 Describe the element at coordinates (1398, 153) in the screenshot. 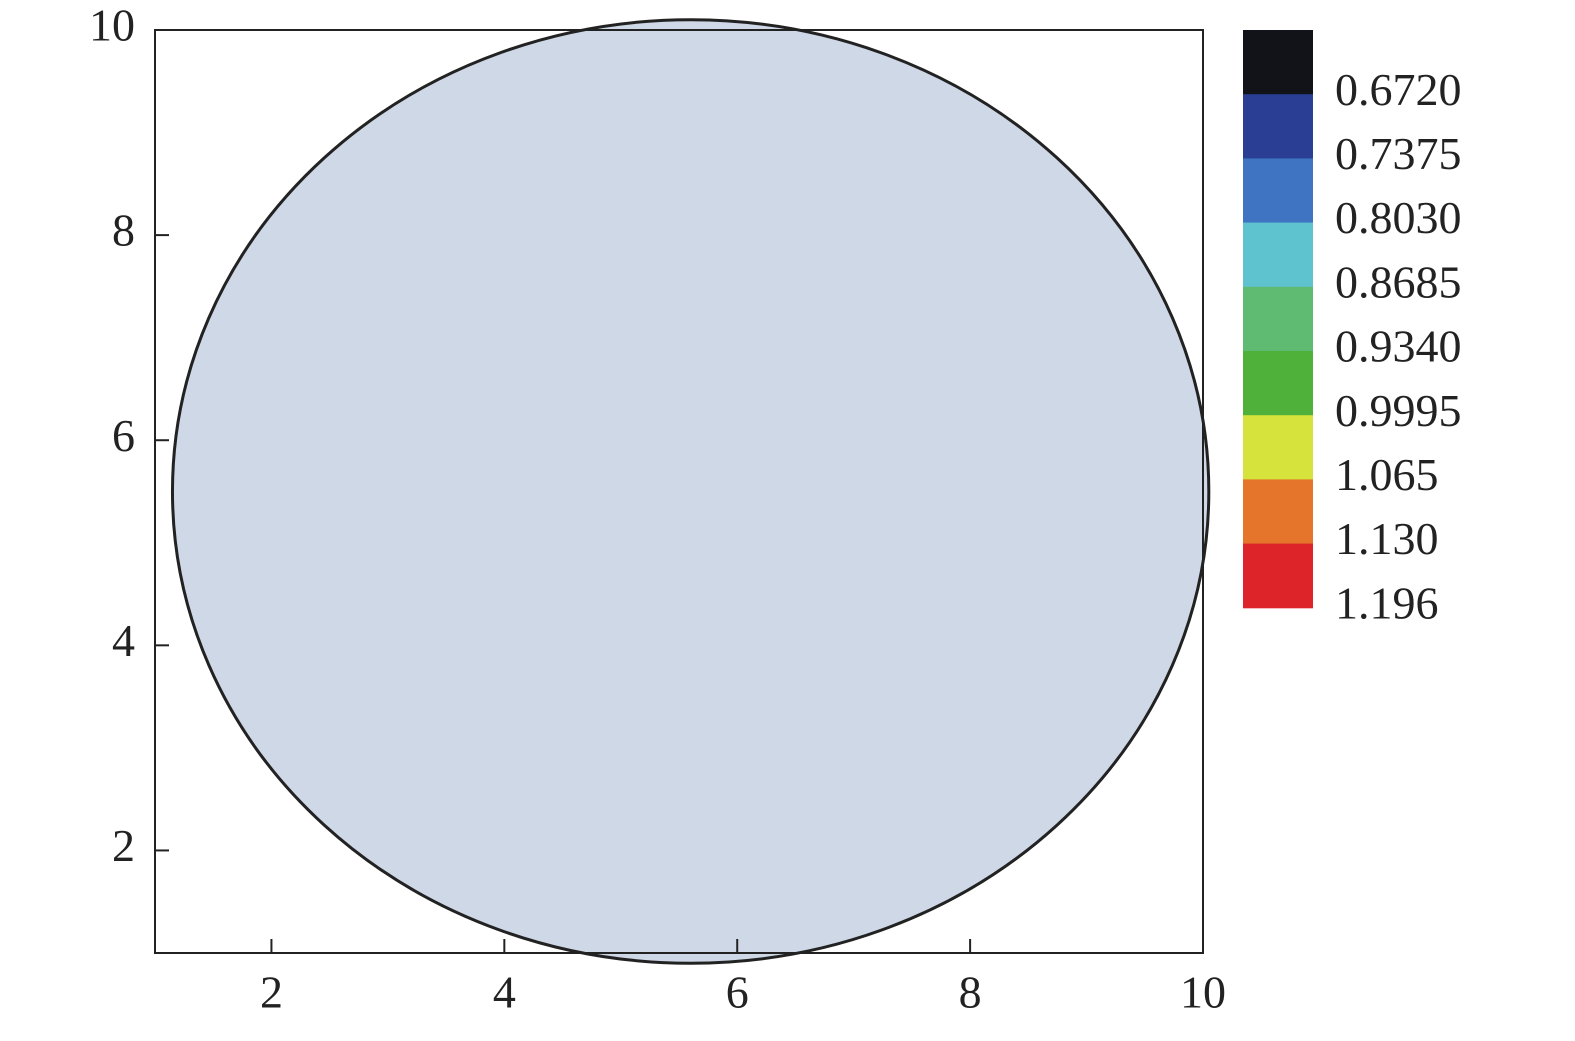

I see `colorbar-label: 0.7375` at that location.